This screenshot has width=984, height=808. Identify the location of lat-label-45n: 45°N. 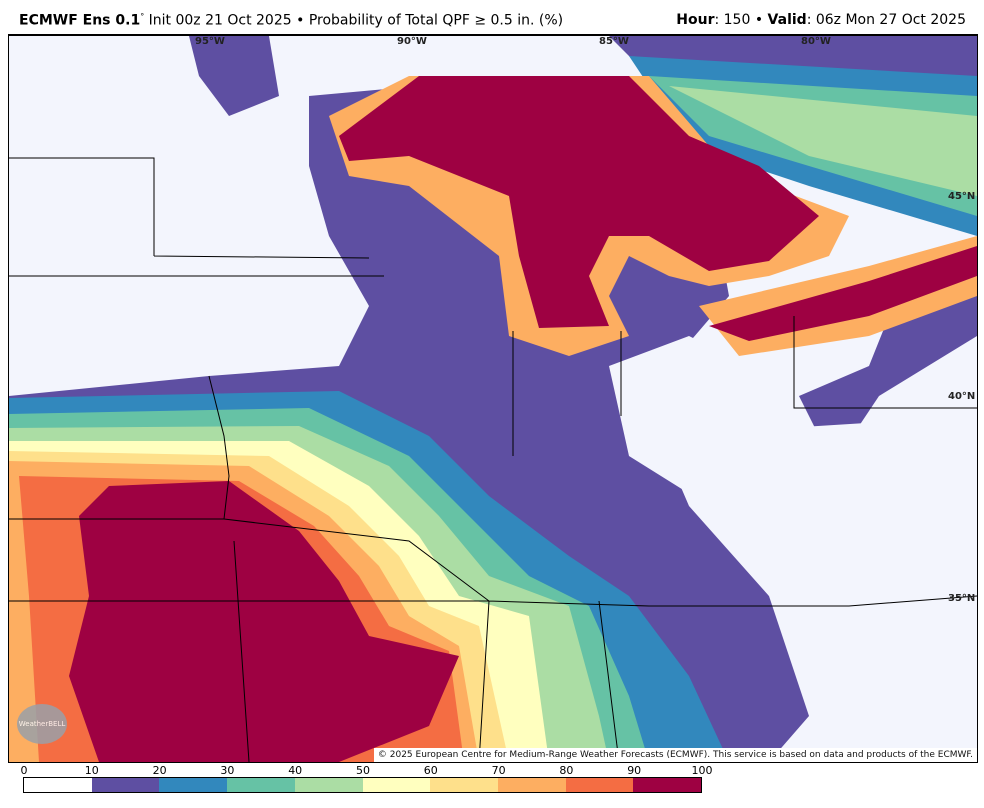
(962, 196).